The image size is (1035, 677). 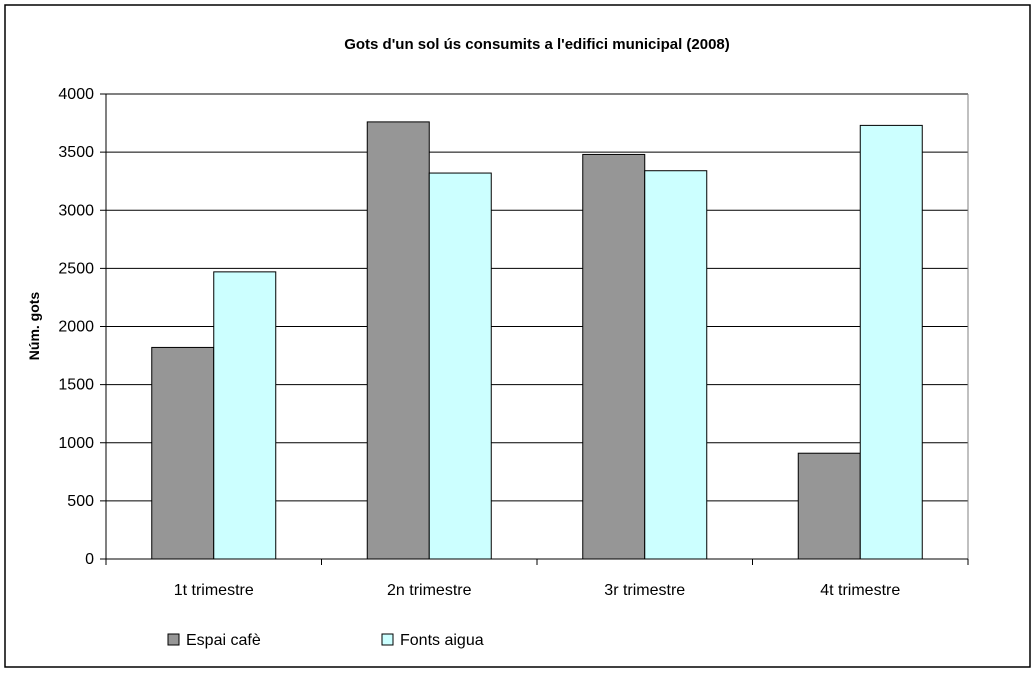 I want to click on x-tick-label: 4t trimestre, so click(x=860, y=590).